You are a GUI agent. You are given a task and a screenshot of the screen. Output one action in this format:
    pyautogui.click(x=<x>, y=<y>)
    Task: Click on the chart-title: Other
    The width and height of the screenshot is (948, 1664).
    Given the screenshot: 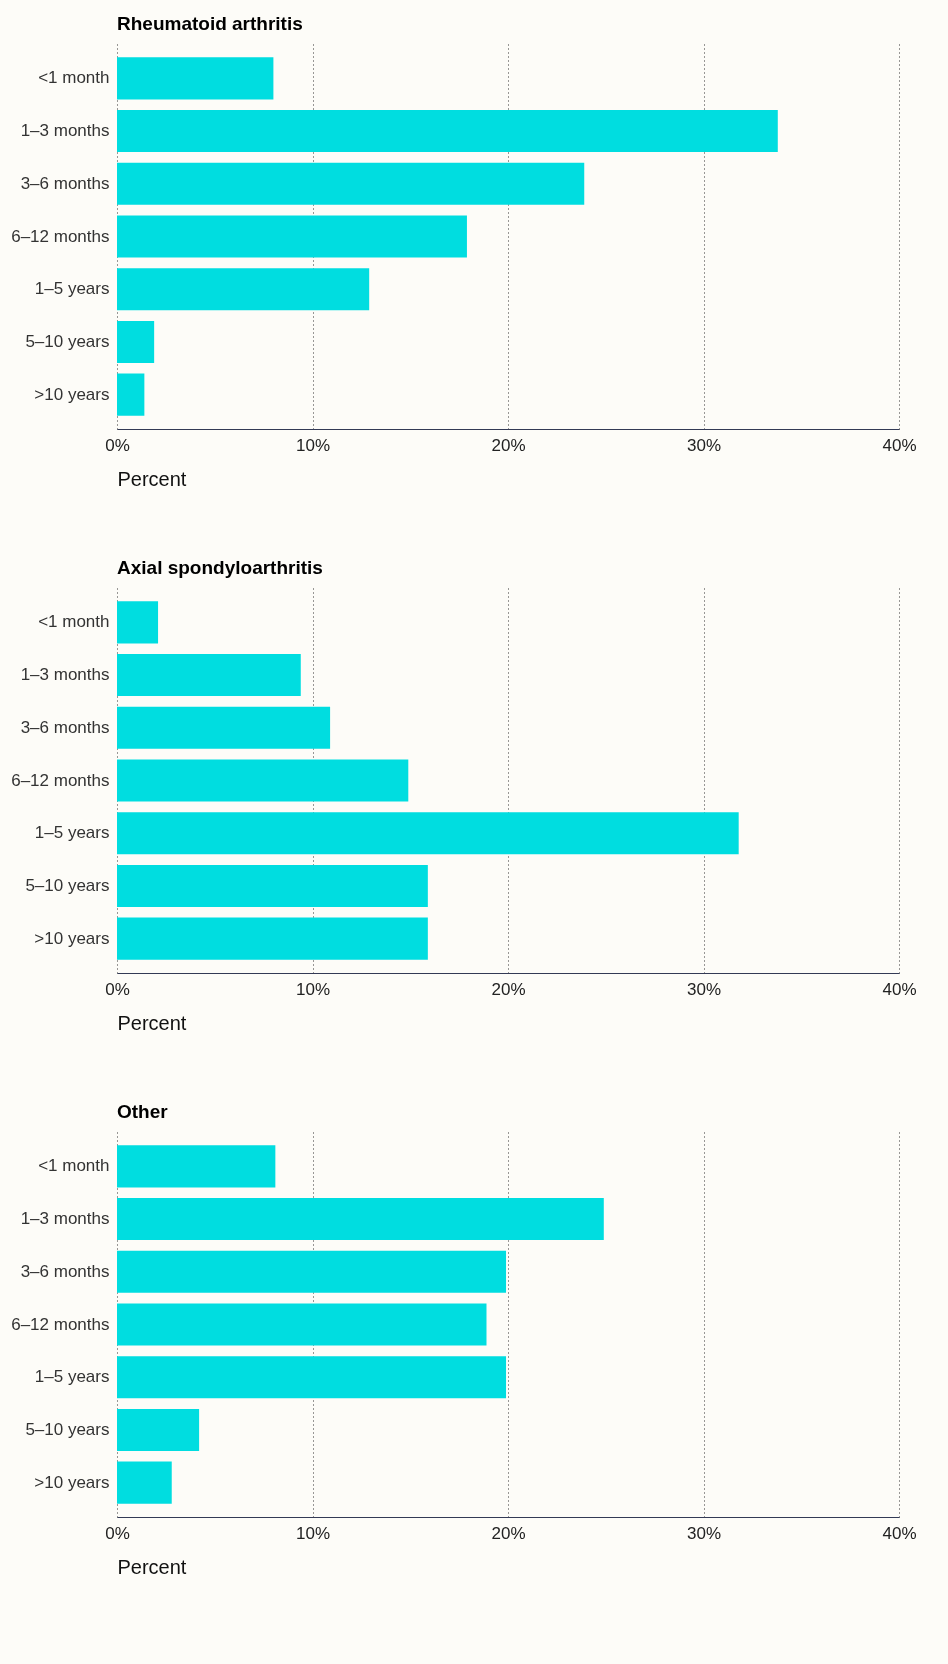 What is the action you would take?
    pyautogui.click(x=143, y=1111)
    